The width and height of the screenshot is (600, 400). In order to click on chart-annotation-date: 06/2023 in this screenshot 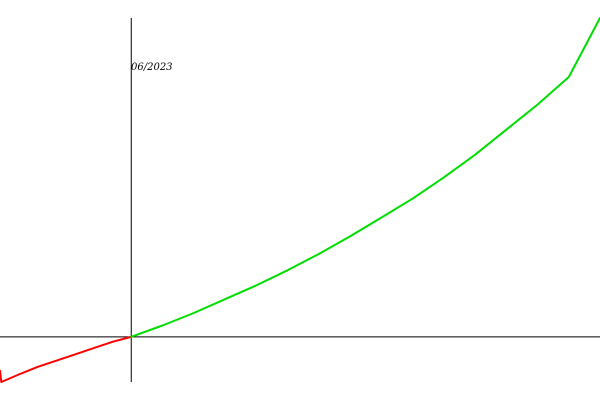, I will do `click(152, 67)`.